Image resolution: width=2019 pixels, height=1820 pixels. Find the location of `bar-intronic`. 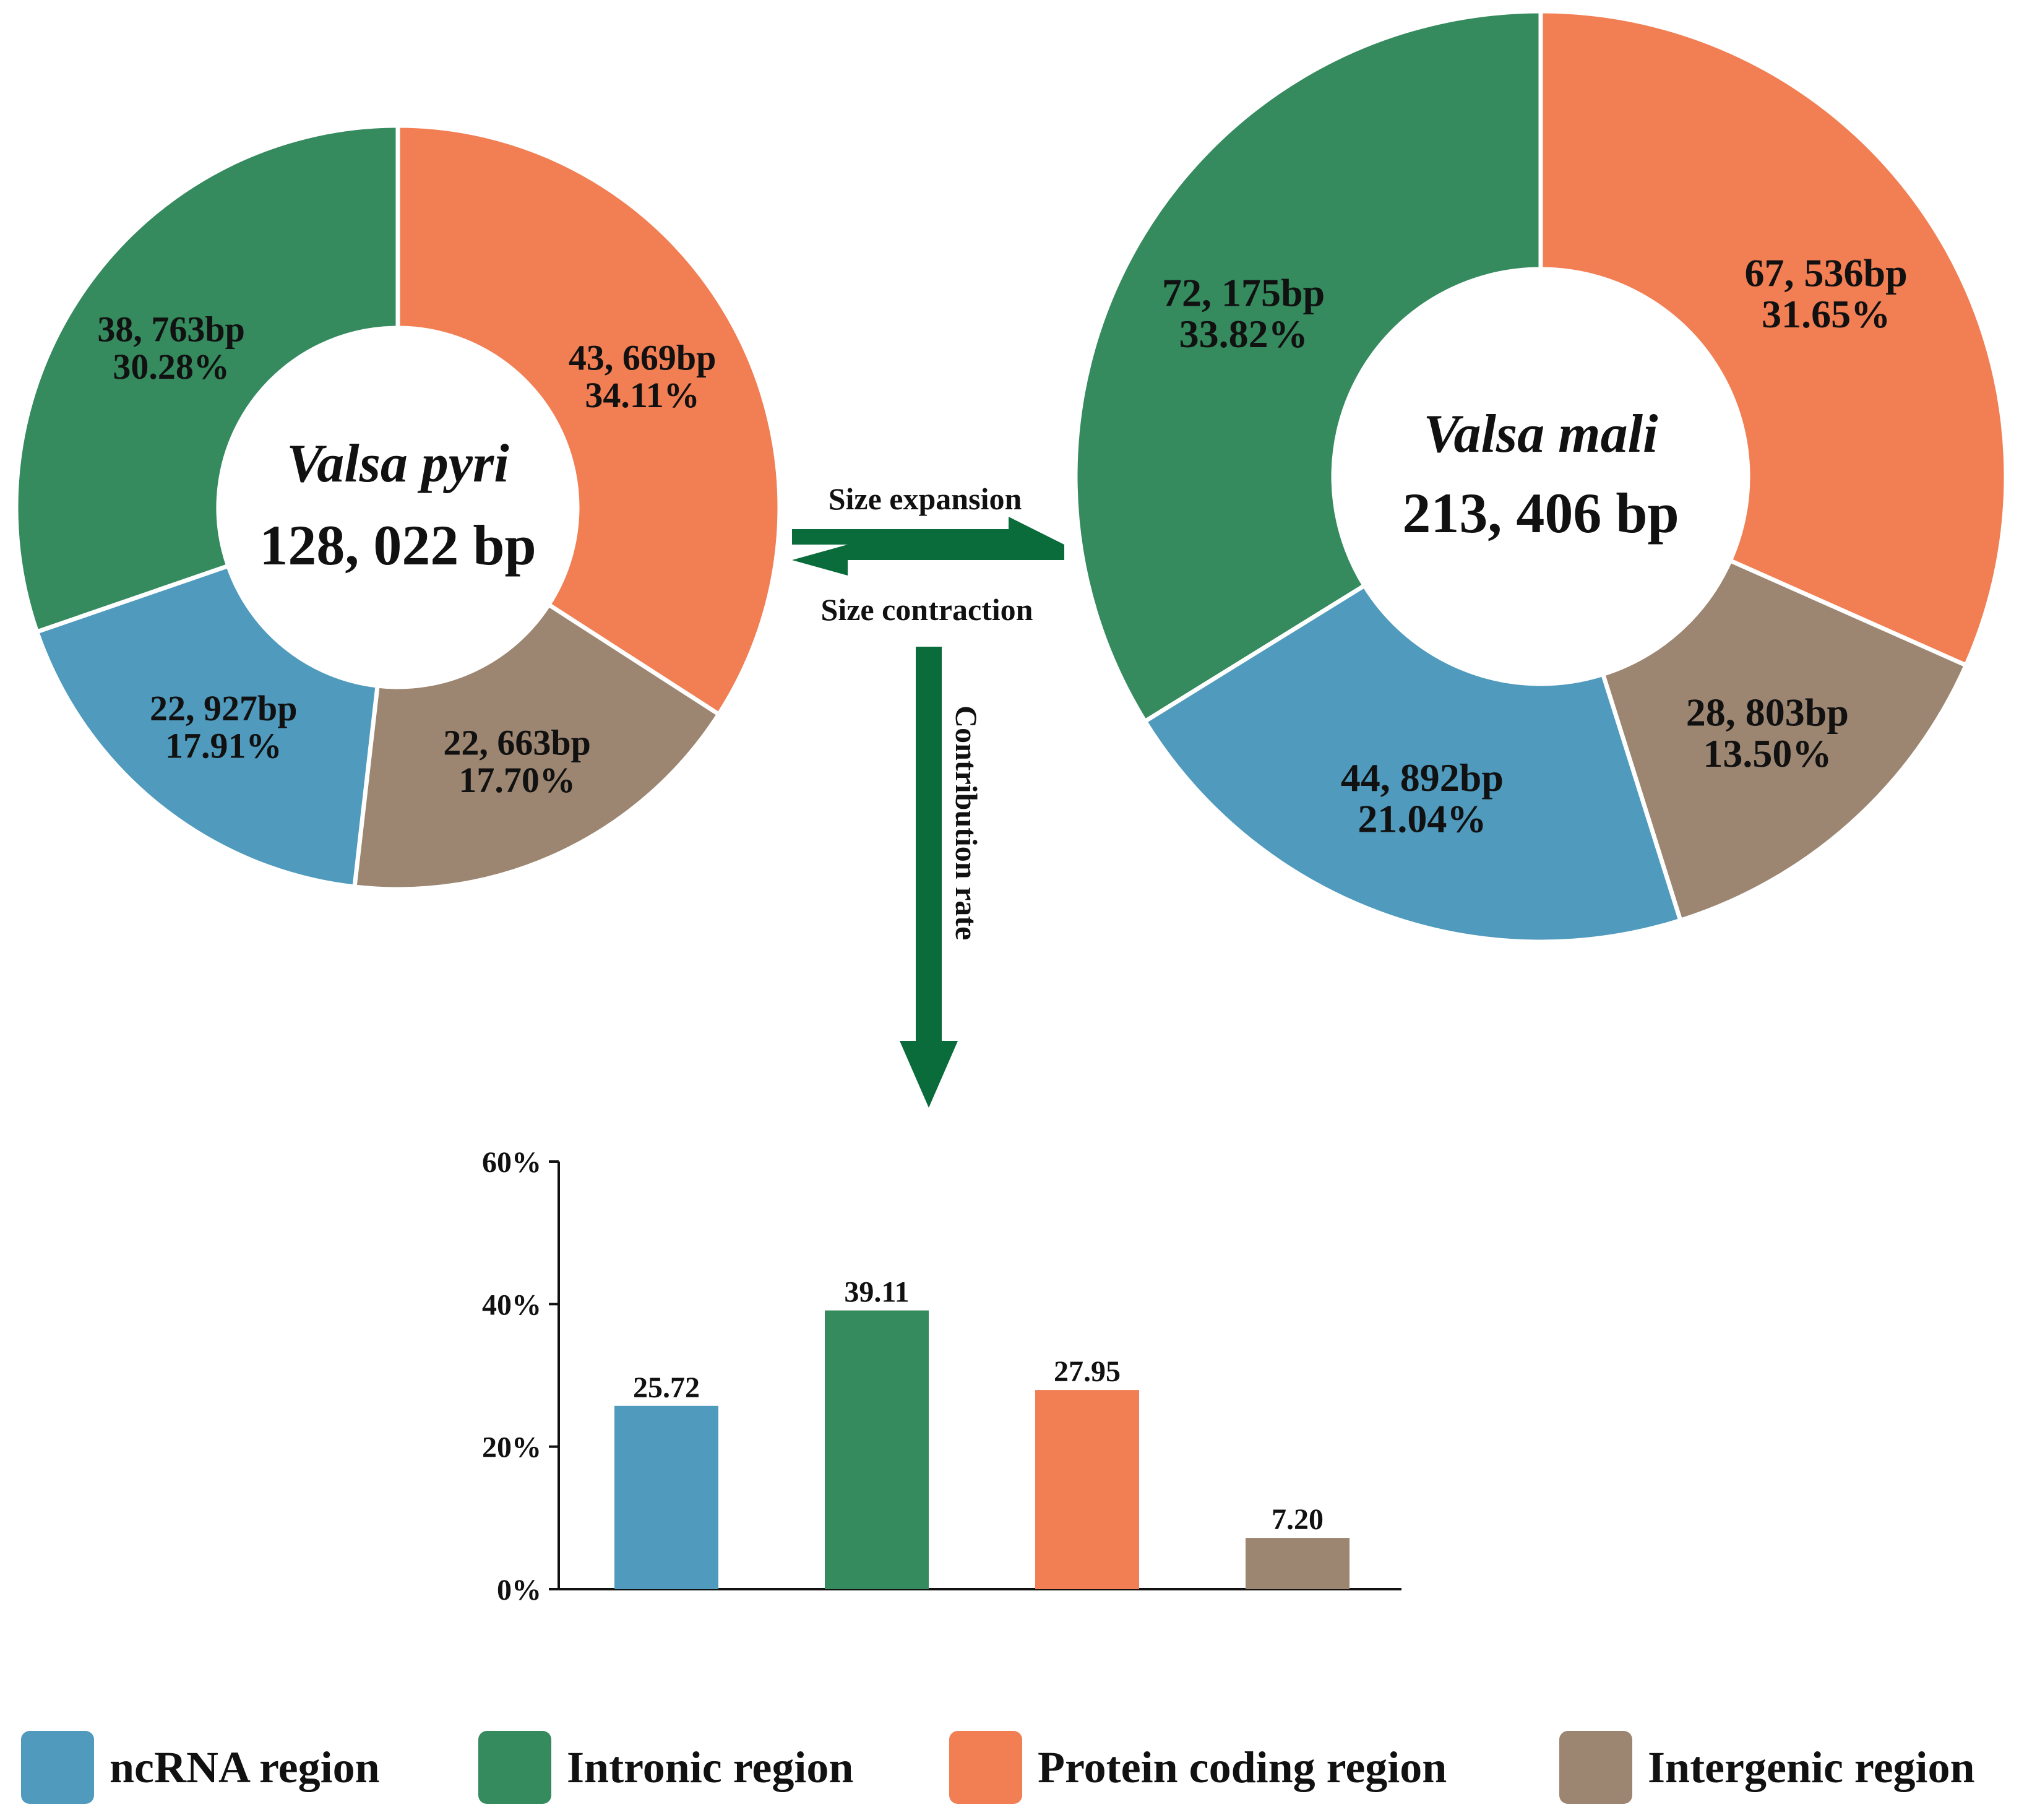

bar-intronic is located at coordinates (877, 1449).